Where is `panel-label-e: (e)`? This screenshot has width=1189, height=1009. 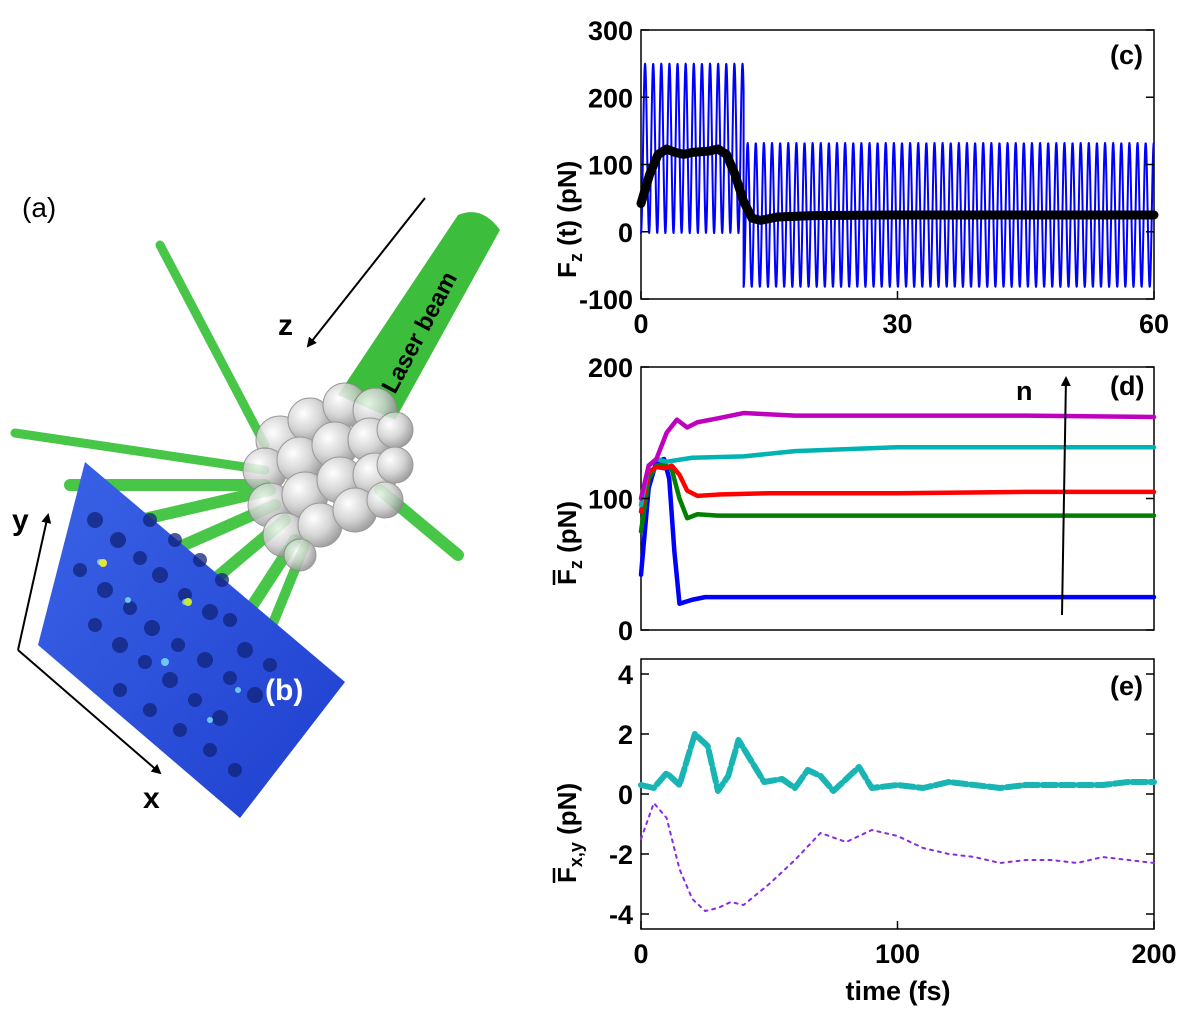
panel-label-e: (e) is located at coordinates (1126, 686).